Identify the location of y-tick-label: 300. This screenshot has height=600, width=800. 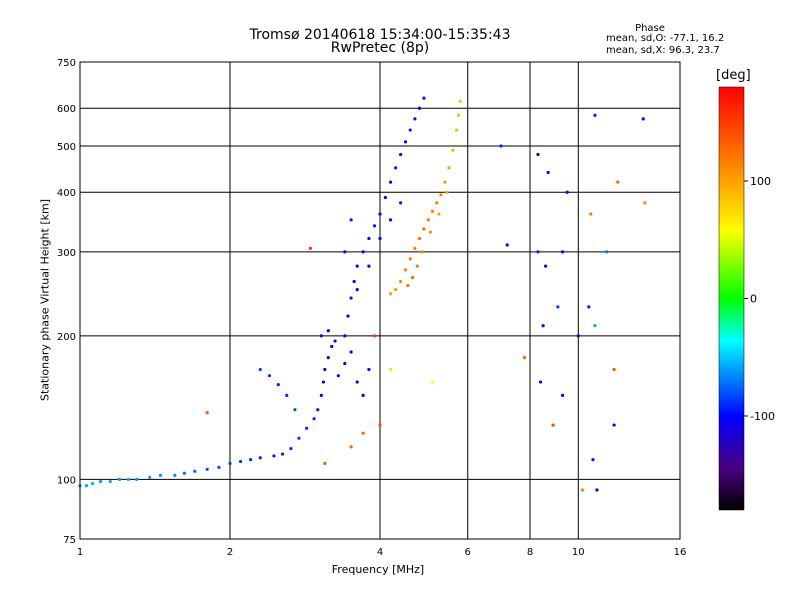
(66, 253).